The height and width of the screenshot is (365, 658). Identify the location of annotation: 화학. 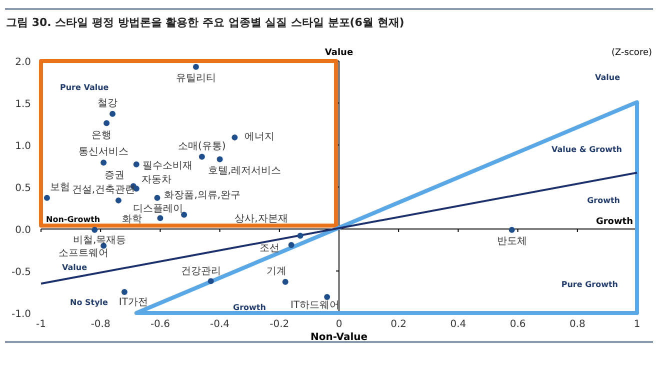
(132, 220).